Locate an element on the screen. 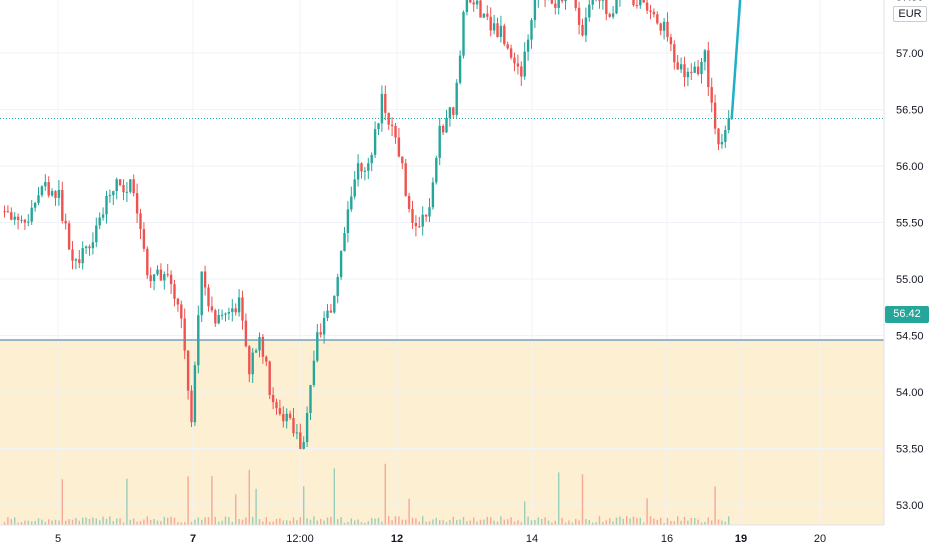 This screenshot has height=555, width=932. x-tick-label: 19 is located at coordinates (741, 539).